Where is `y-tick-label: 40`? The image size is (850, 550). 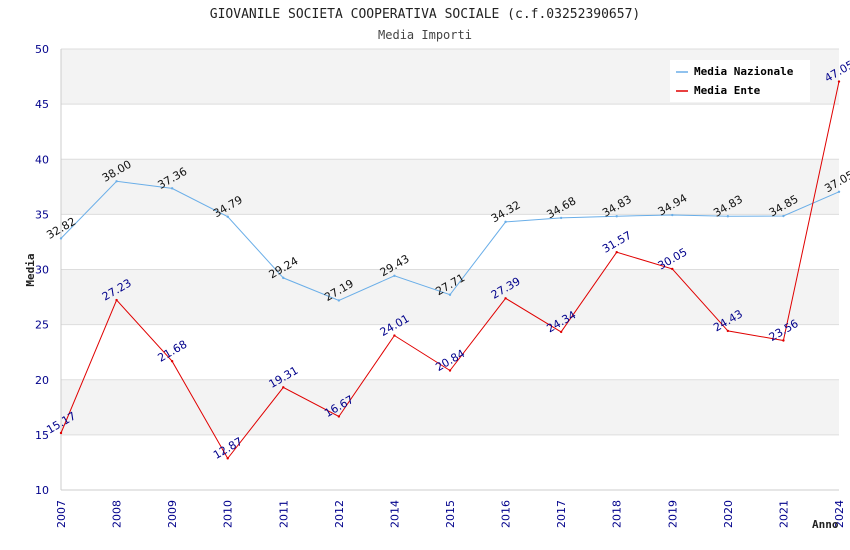 y-tick-label: 40 is located at coordinates (42, 159).